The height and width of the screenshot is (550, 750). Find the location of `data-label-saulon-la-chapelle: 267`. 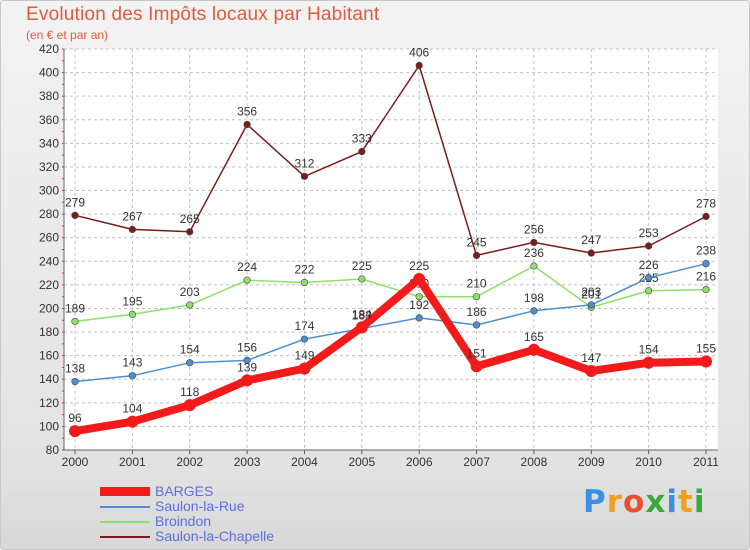

data-label-saulon-la-chapelle: 267 is located at coordinates (132, 216).